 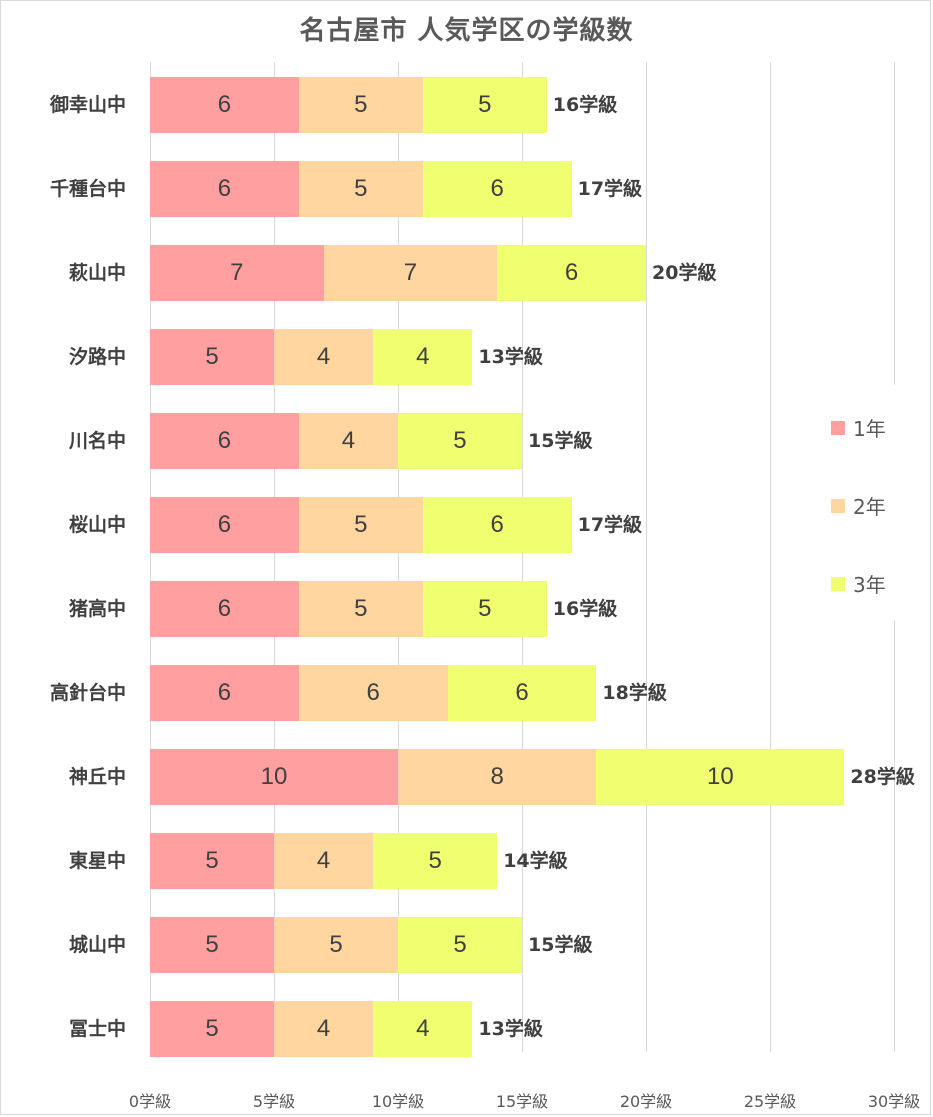 I want to click on bar-segment: 8, so click(x=497, y=777).